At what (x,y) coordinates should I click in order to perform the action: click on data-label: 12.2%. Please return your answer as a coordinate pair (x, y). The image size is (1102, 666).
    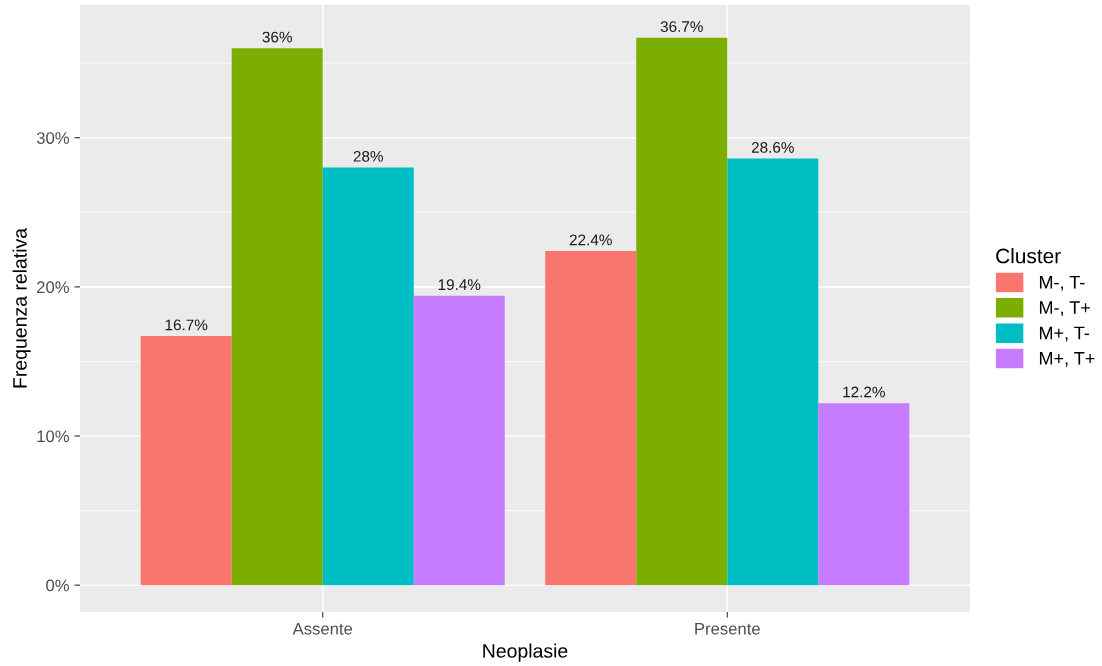
    Looking at the image, I should click on (864, 392).